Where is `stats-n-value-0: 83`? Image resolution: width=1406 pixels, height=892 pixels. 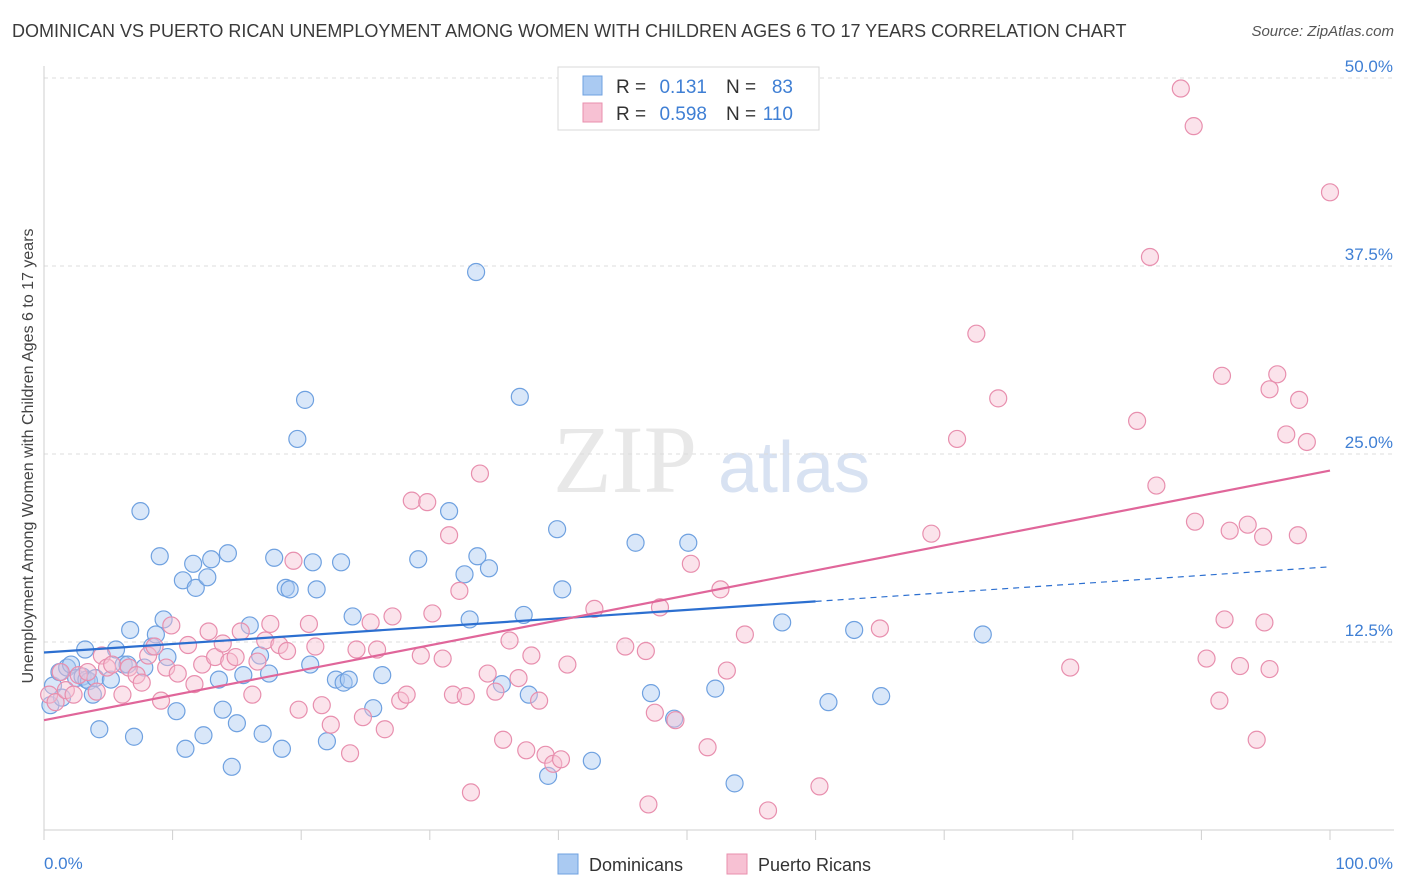 stats-n-value-0: 83 is located at coordinates (782, 87).